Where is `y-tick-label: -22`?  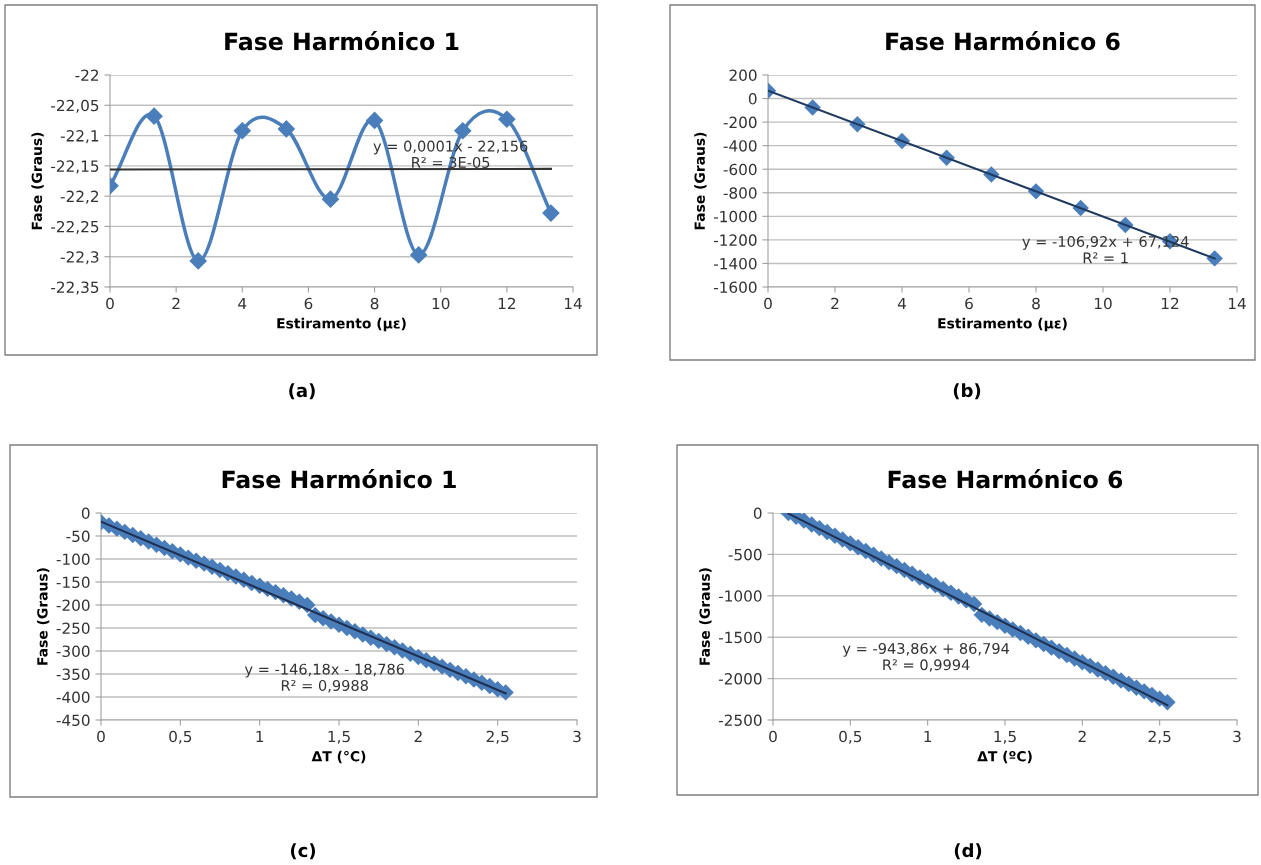
y-tick-label: -22 is located at coordinates (87, 75).